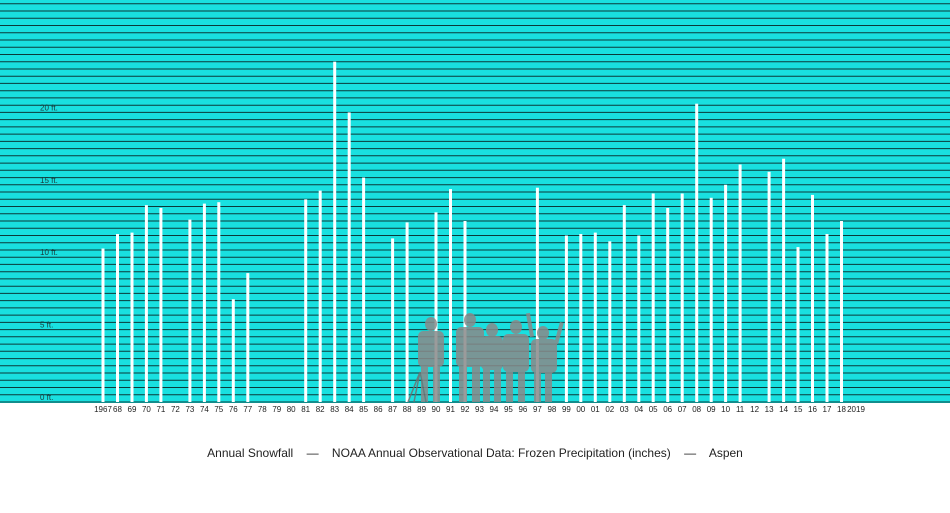 The height and width of the screenshot is (513, 950). I want to click on y-tick-label: 0 ft., so click(46, 397).